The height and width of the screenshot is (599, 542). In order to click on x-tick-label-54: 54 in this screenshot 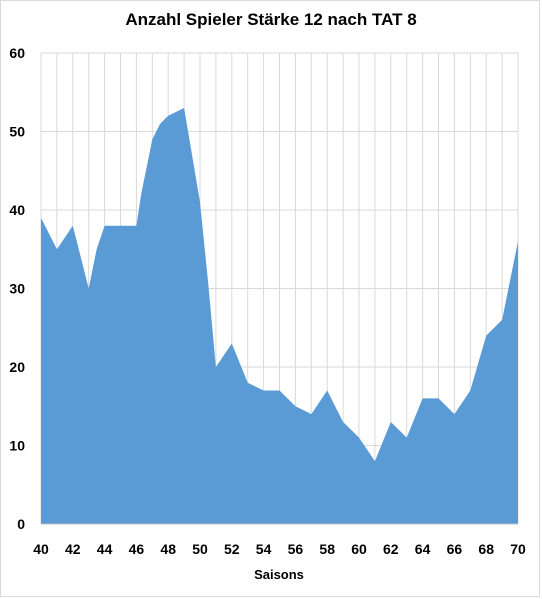, I will do `click(264, 549)`.